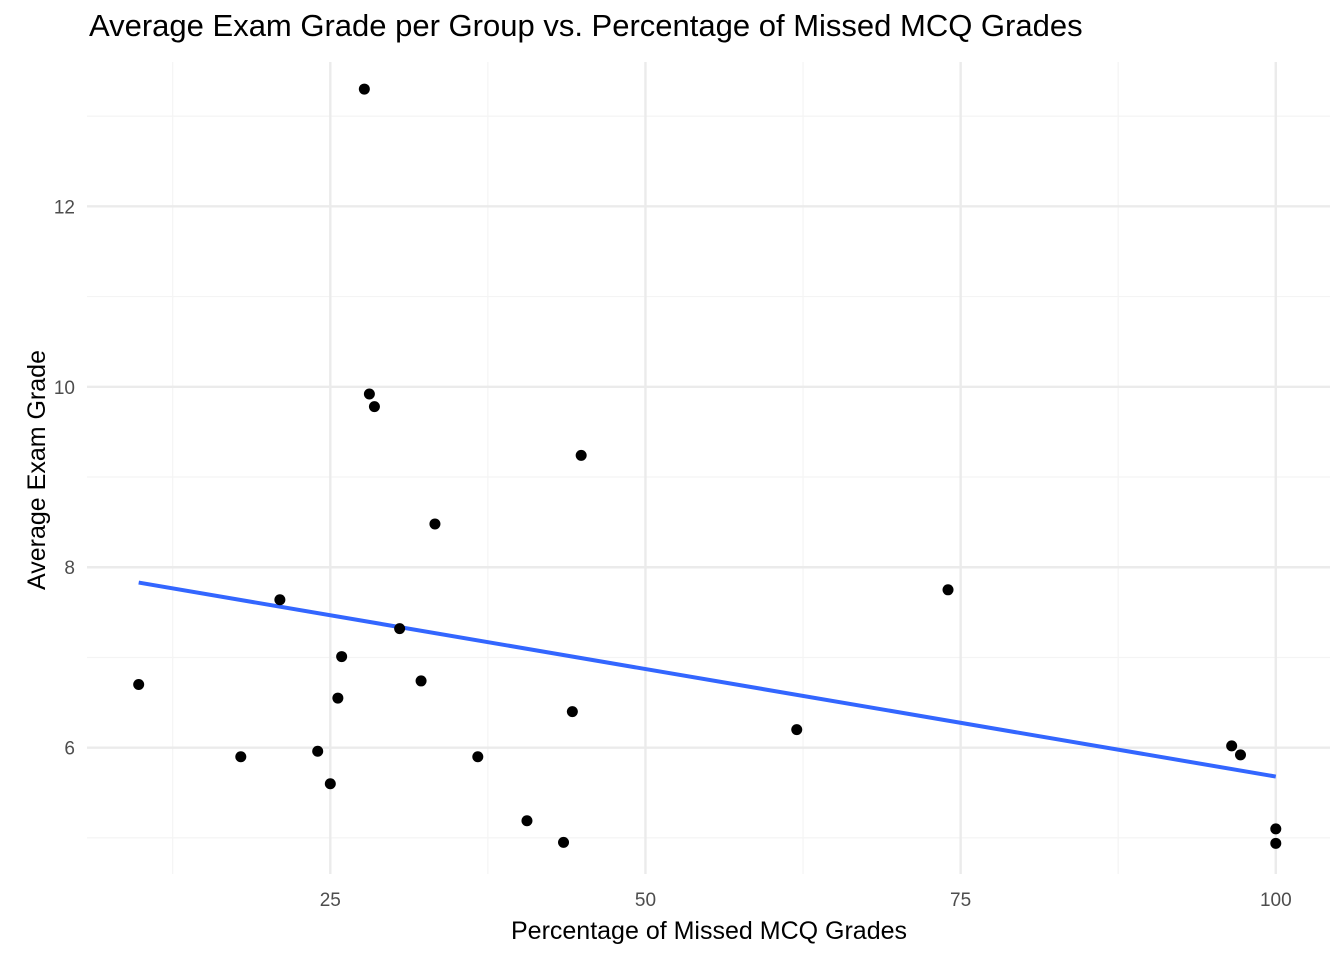 This screenshot has width=1344, height=960. What do you see at coordinates (64, 478) in the screenshot?
I see `y-tick-labels: 6 8 10 12` at bounding box center [64, 478].